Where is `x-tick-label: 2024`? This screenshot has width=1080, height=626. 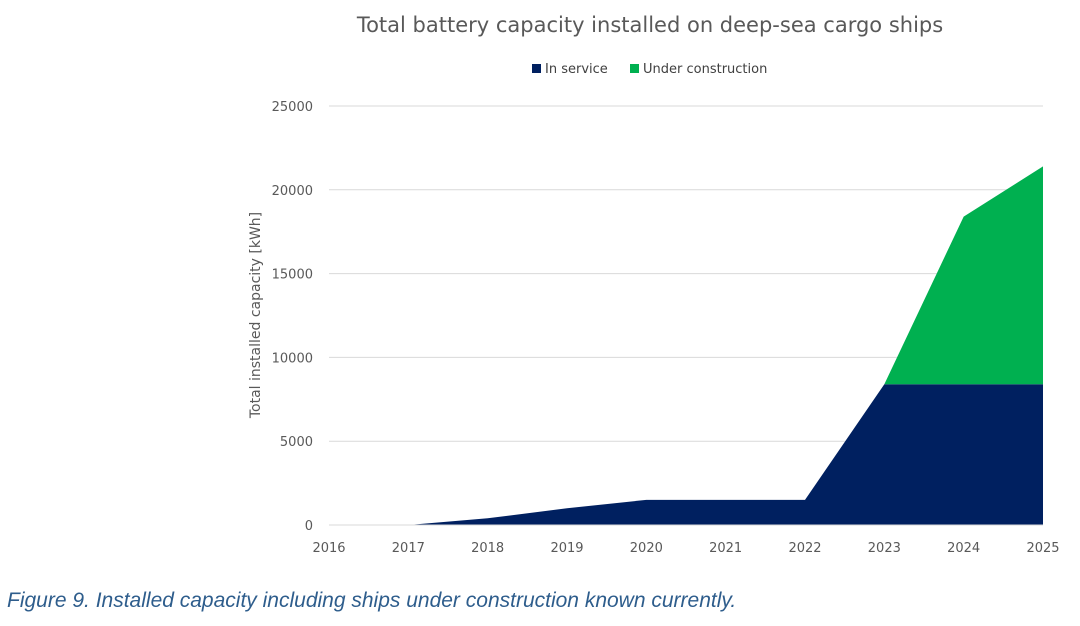
x-tick-label: 2024 is located at coordinates (963, 548).